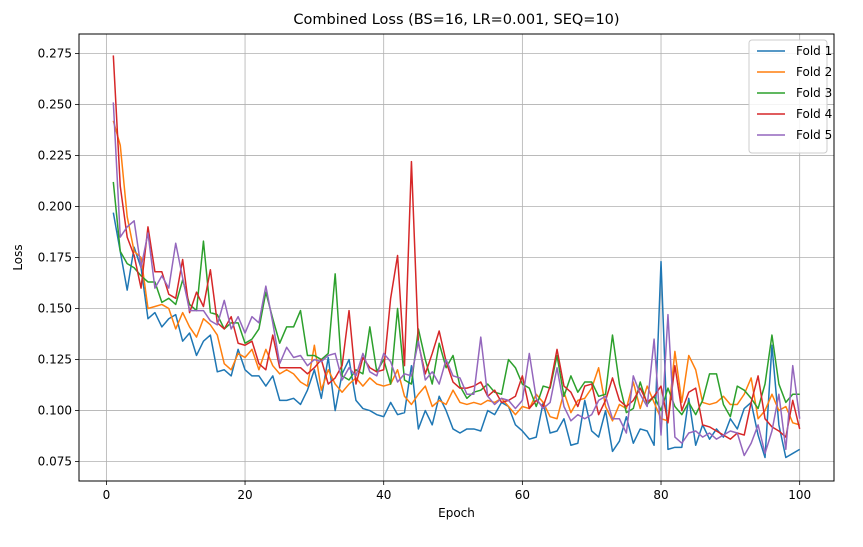 This screenshot has width=863, height=547. I want to click on y-tick-label: 0.175, so click(55, 258).